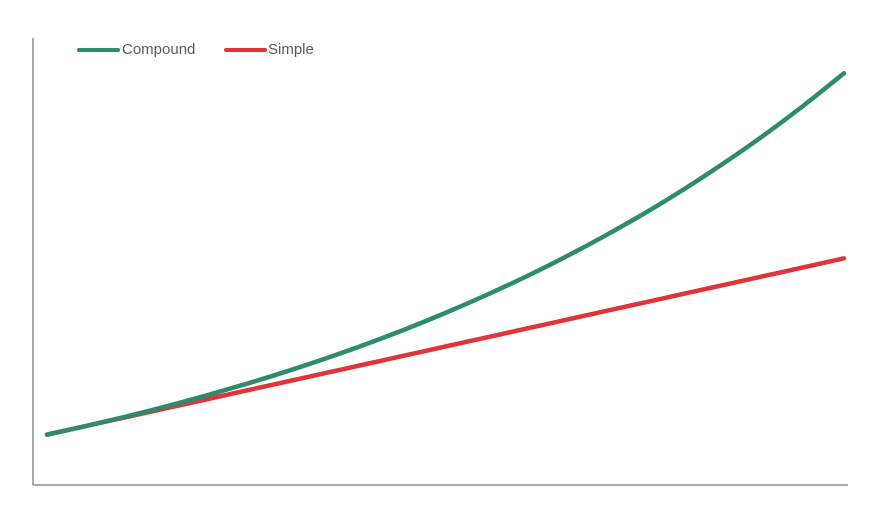 The height and width of the screenshot is (519, 880). I want to click on legend-item-simple: Simple, so click(269, 49).